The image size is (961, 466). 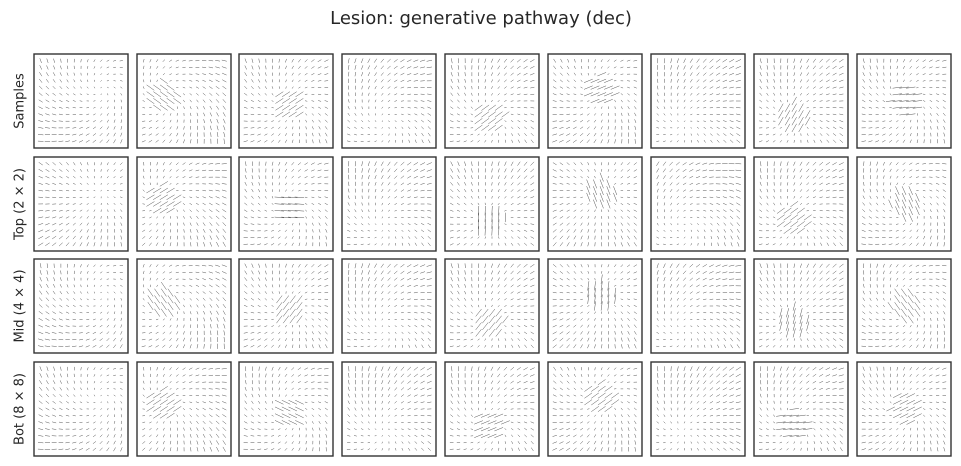 What do you see at coordinates (20, 204) in the screenshot?
I see `row-label: Top (2 × 2)` at bounding box center [20, 204].